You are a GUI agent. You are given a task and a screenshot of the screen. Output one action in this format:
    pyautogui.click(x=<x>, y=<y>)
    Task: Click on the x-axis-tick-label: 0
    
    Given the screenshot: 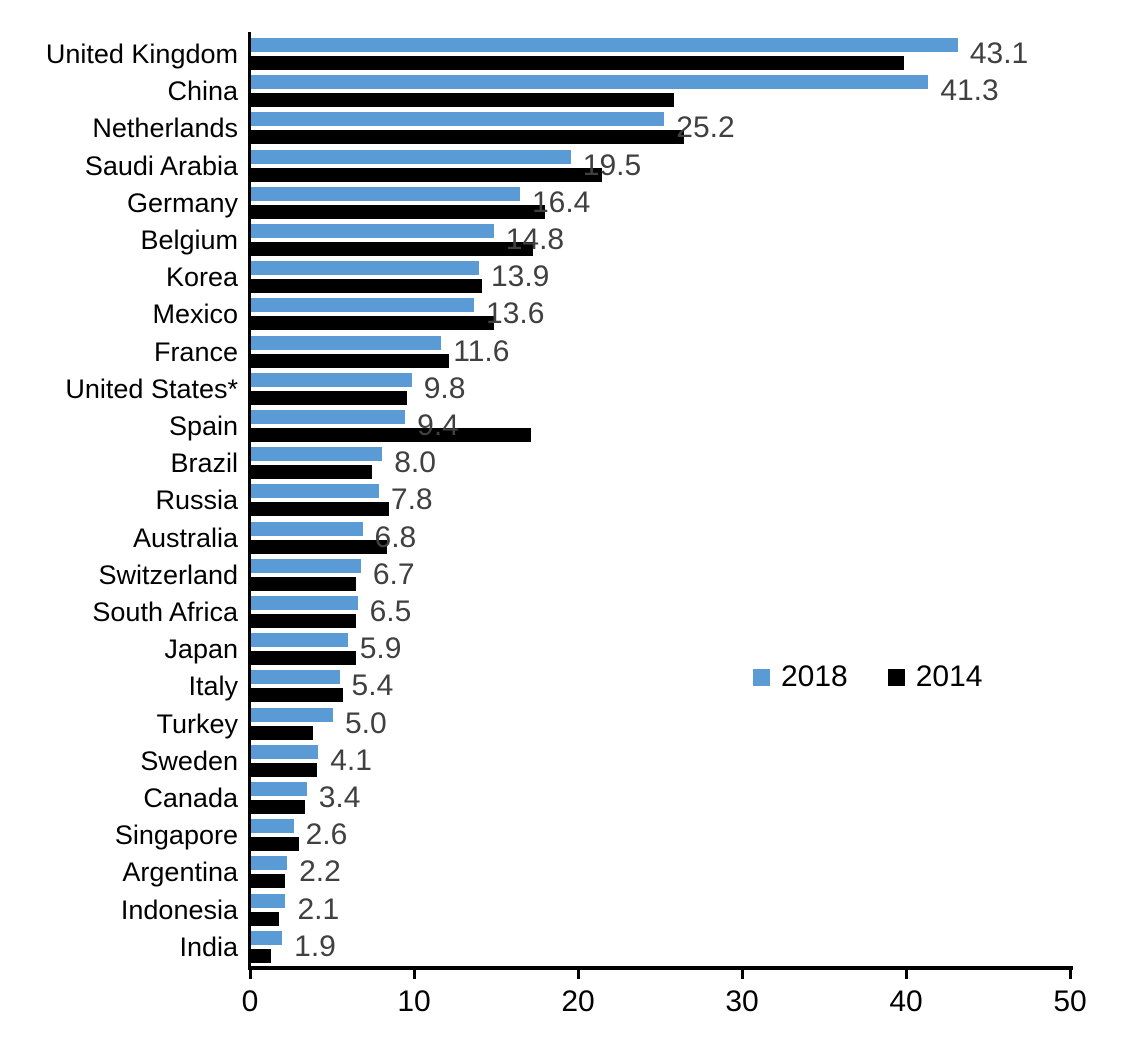 What is the action you would take?
    pyautogui.click(x=250, y=1001)
    